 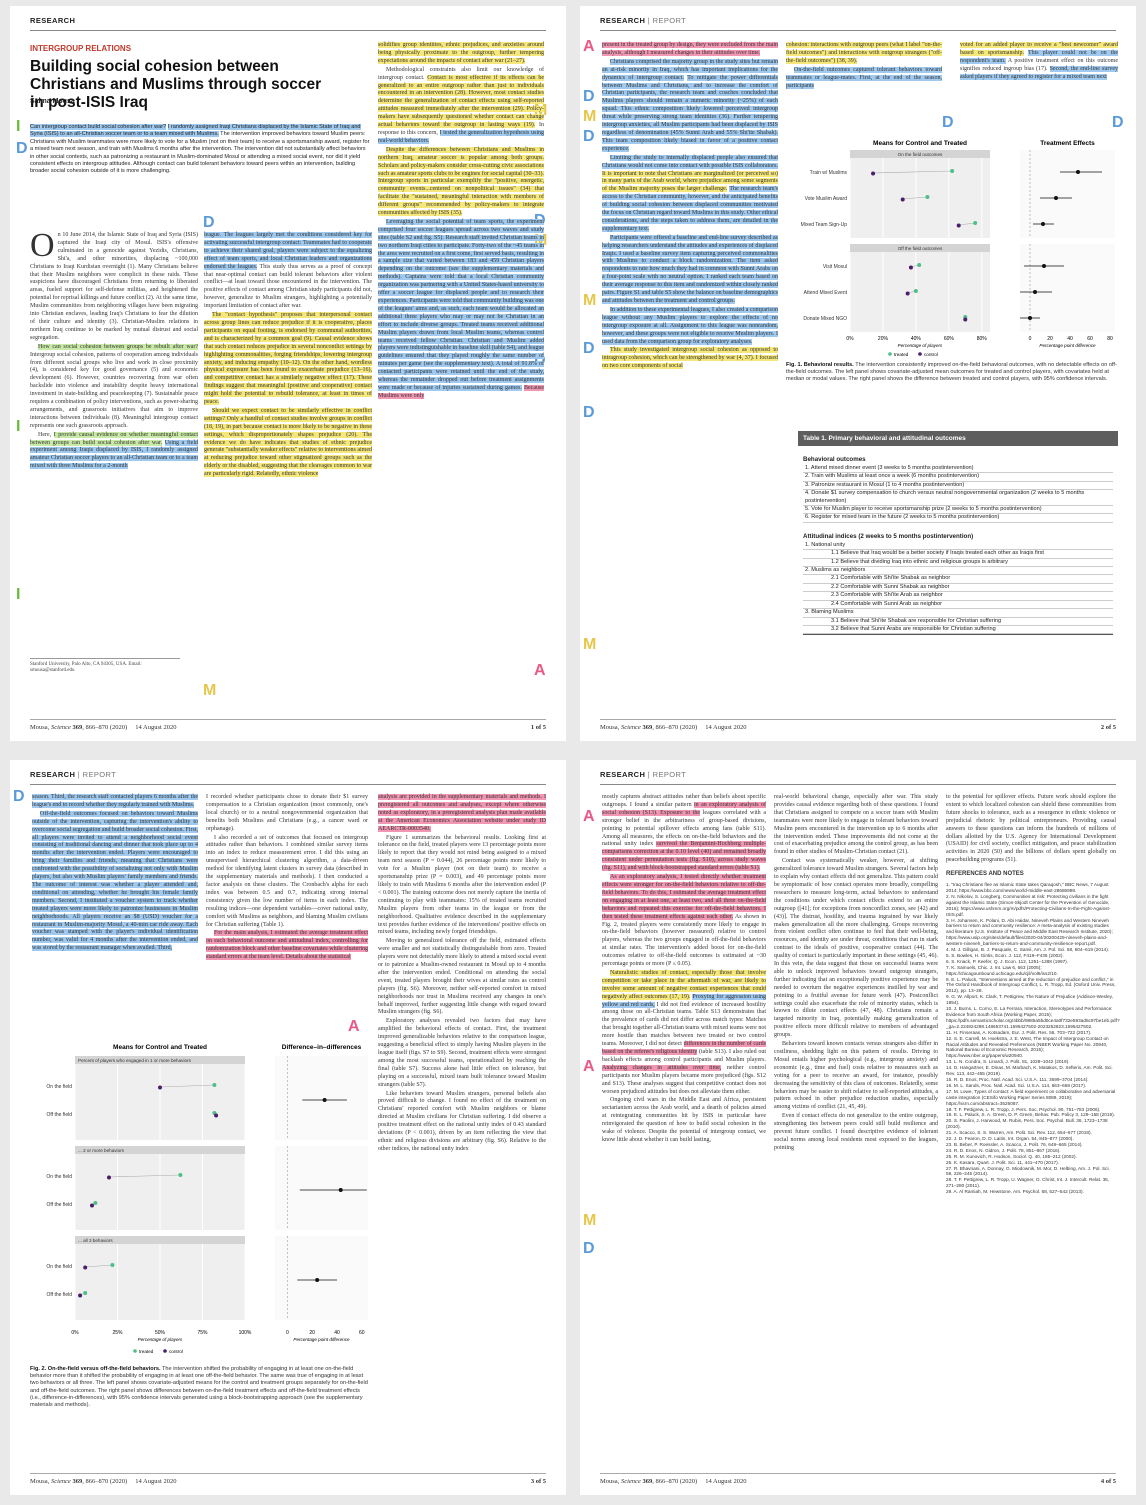 I want to click on row-label: Off the field, so click(x=60, y=1115).